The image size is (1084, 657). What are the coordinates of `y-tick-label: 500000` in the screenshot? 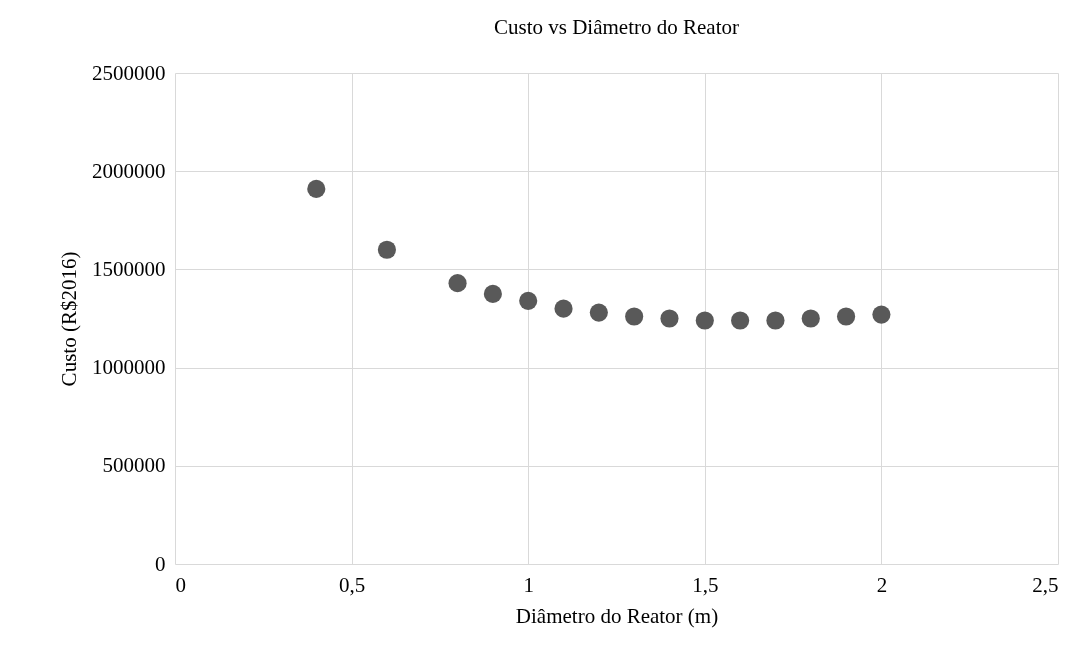 It's located at (134, 465).